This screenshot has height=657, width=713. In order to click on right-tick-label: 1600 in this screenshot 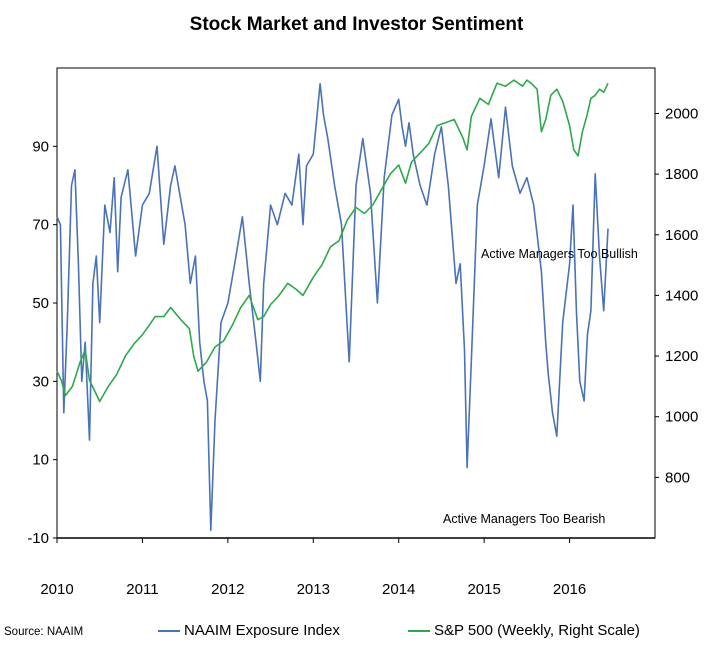, I will do `click(681, 235)`.